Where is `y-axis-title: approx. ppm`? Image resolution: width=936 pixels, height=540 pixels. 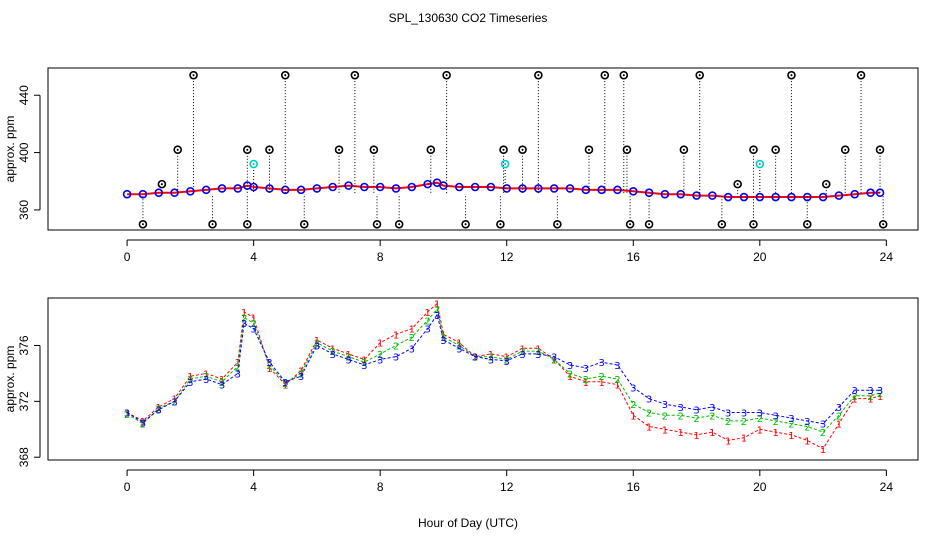
y-axis-title: approx. ppm is located at coordinates (10, 149).